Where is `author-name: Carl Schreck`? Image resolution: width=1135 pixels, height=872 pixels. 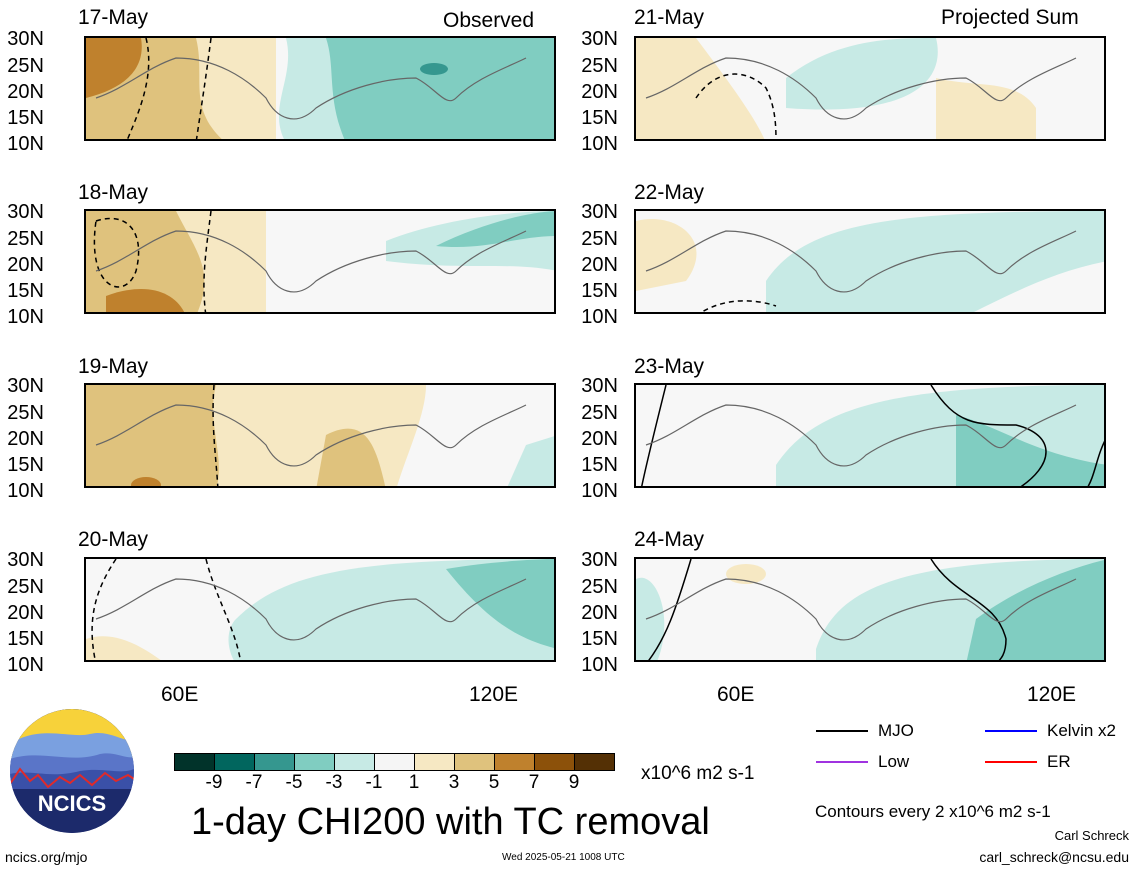 author-name: Carl Schreck is located at coordinates (1091, 835).